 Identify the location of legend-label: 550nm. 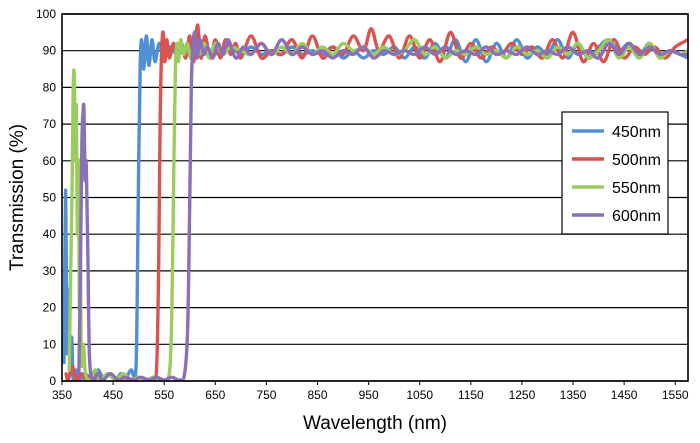
(636, 188).